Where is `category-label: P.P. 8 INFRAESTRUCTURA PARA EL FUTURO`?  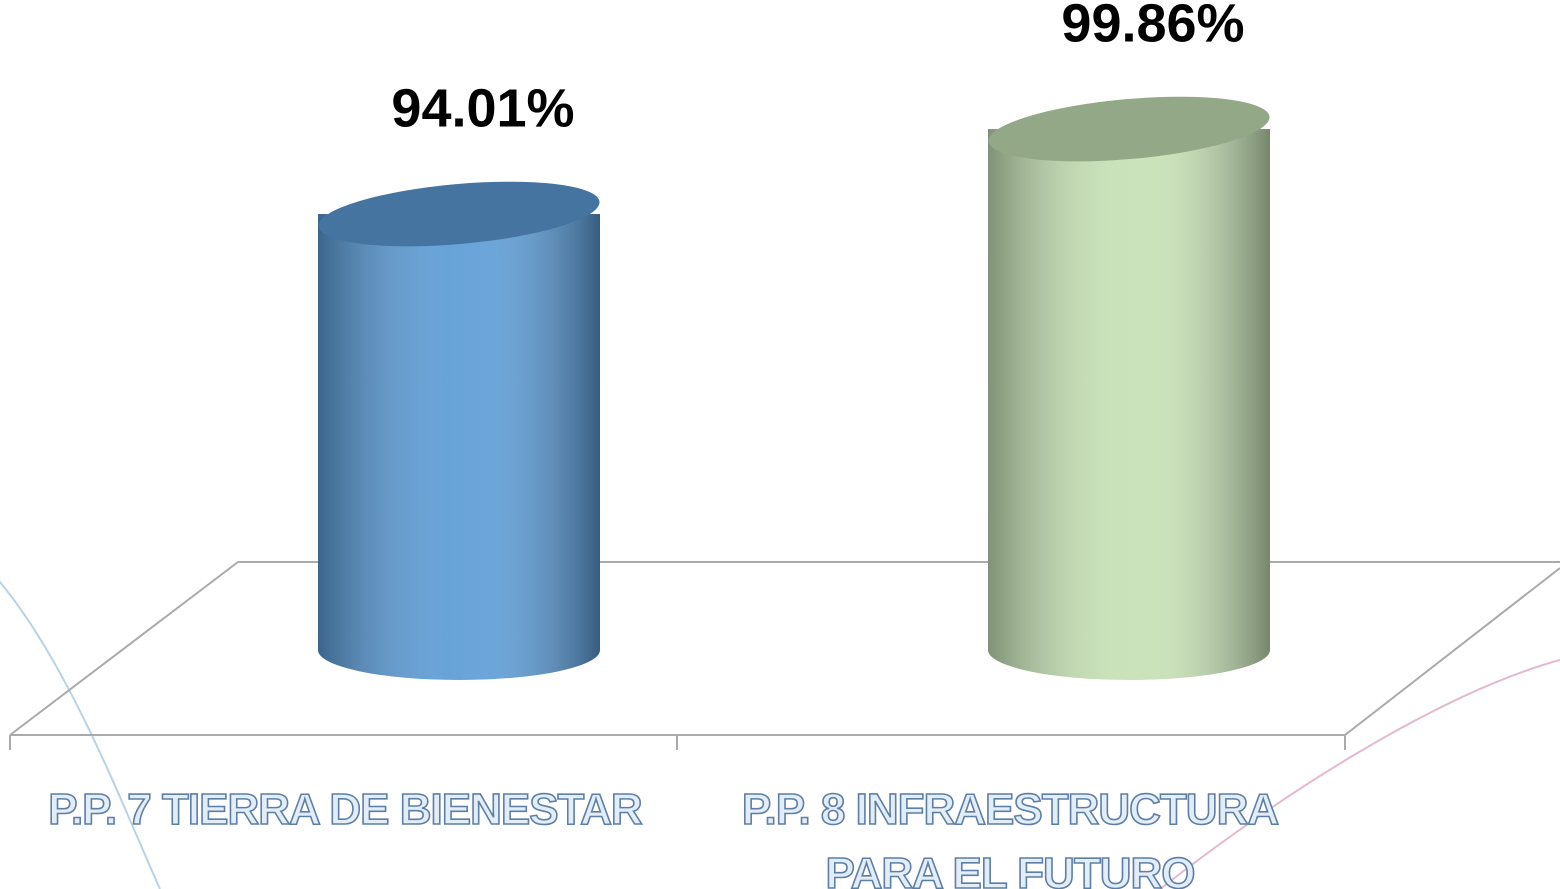
category-label: P.P. 8 INFRAESTRUCTURA PARA EL FUTURO is located at coordinates (1010, 836).